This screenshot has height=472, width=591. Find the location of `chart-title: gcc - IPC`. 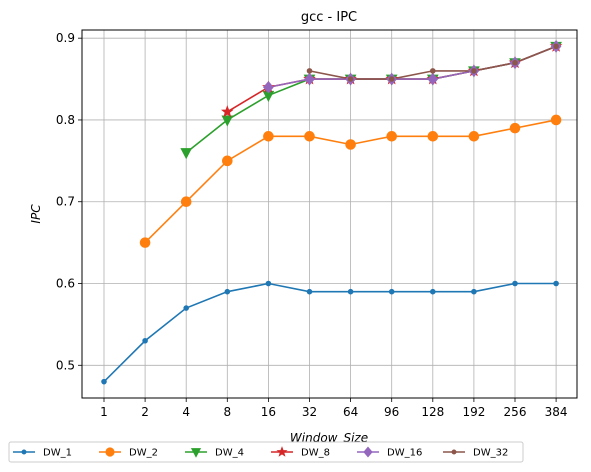

chart-title: gcc - IPC is located at coordinates (329, 17).